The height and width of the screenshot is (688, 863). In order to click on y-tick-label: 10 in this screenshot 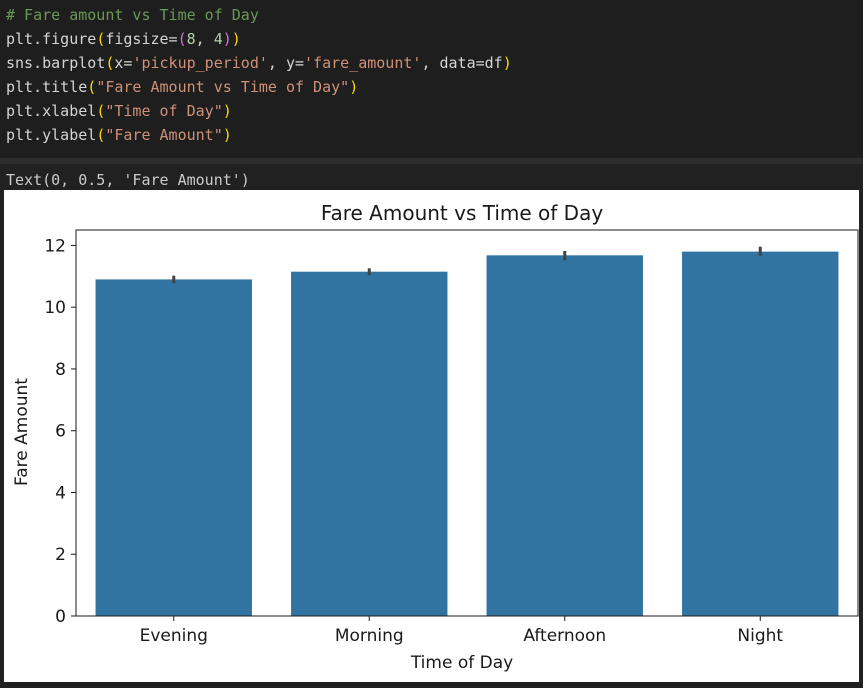, I will do `click(55, 308)`.